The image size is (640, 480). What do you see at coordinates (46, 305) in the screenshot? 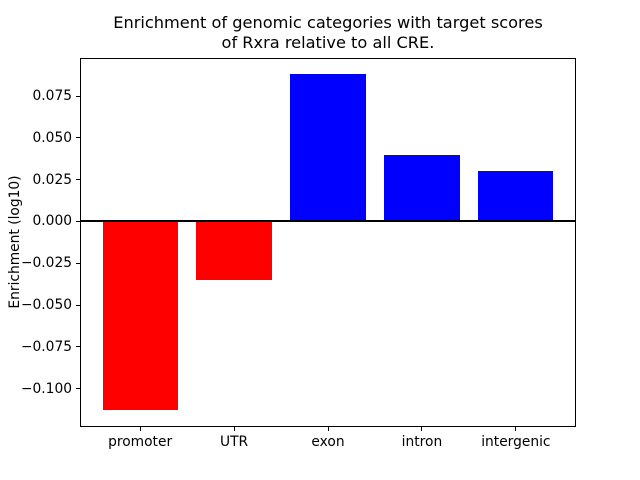
I see `y-tick-label: −0.050` at bounding box center [46, 305].